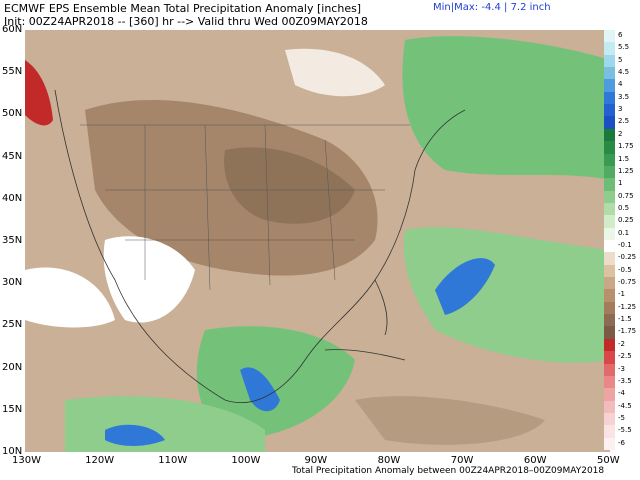  I want to click on colorbar-label: -0.5, so click(625, 269).